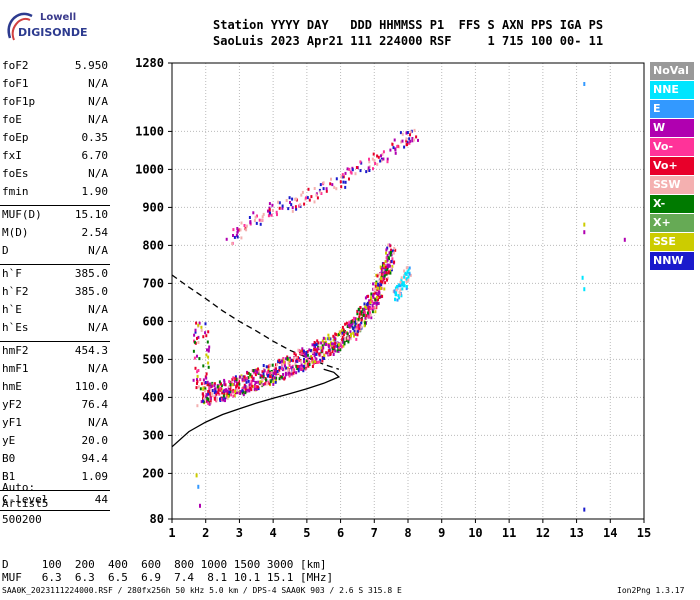 Image resolution: width=700 pixels, height=600 pixels. Describe the element at coordinates (171, 533) in the screenshot. I see `x-tick-label: 1` at that location.